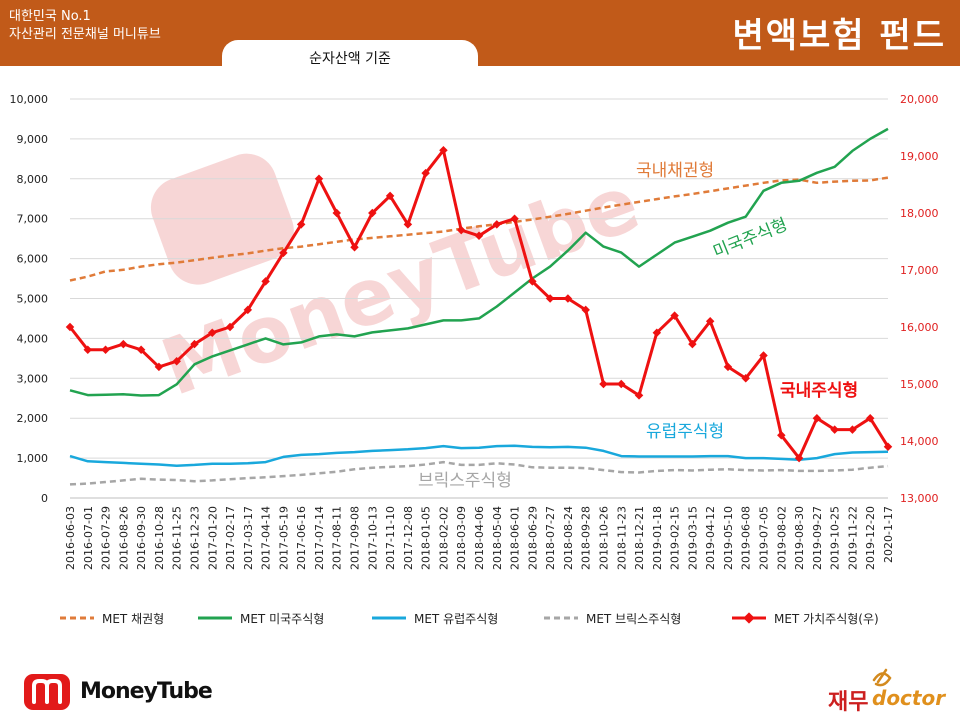  Describe the element at coordinates (621, 538) in the screenshot. I see `x-tick-label: 2018-11-23` at that location.